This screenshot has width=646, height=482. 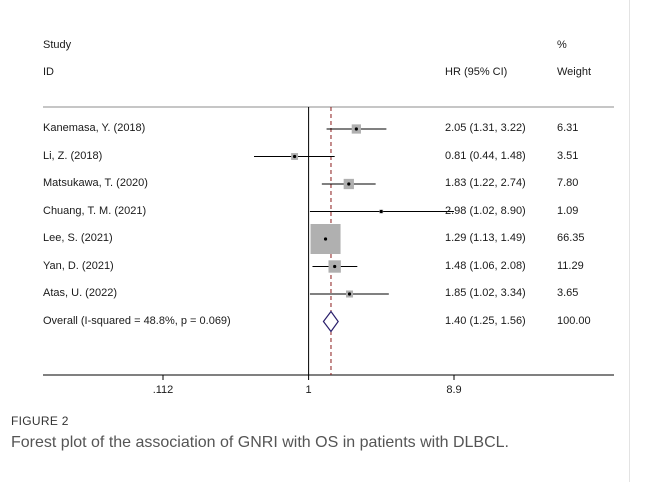 What do you see at coordinates (454, 390) in the screenshot?
I see `x-tick-label: 8.9` at bounding box center [454, 390].